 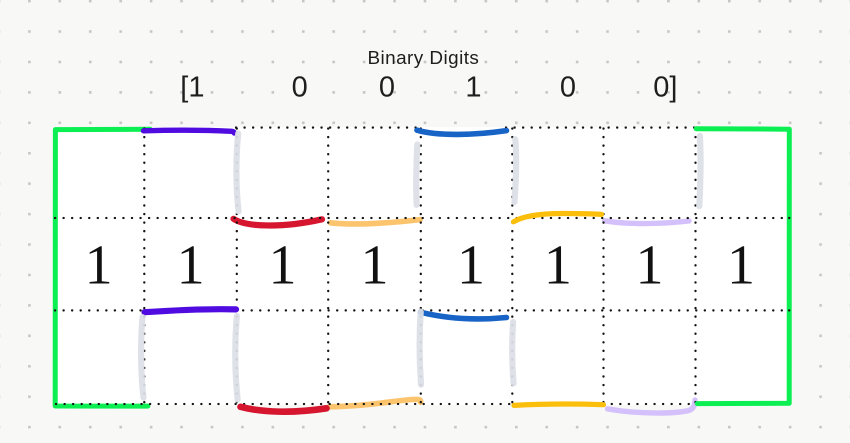 I want to click on svg-text: Binary Digits, so click(x=423, y=58).